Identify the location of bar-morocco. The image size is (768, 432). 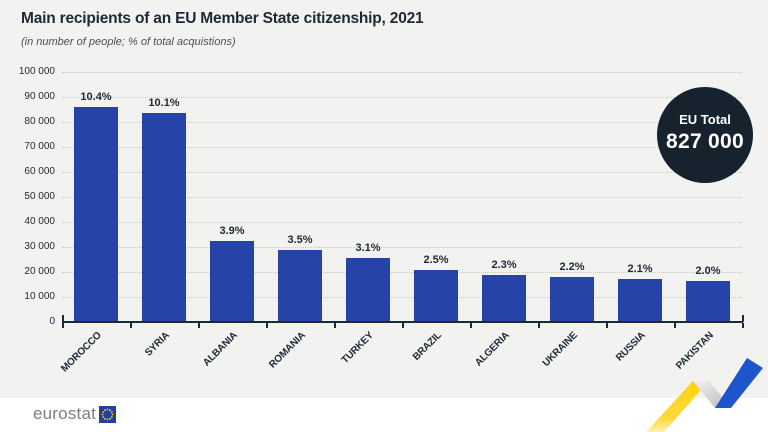
(96, 214).